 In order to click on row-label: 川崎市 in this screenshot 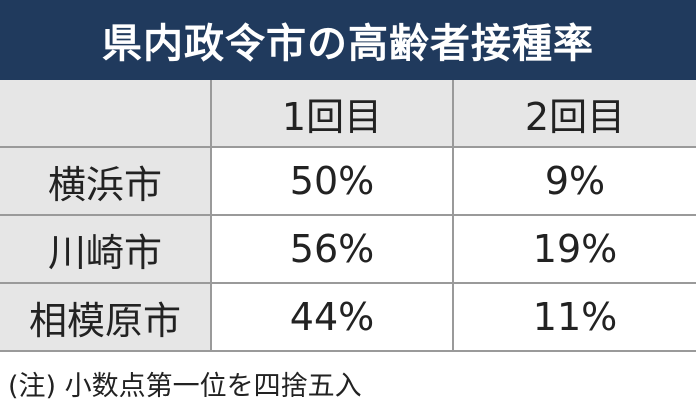, I will do `click(106, 249)`.